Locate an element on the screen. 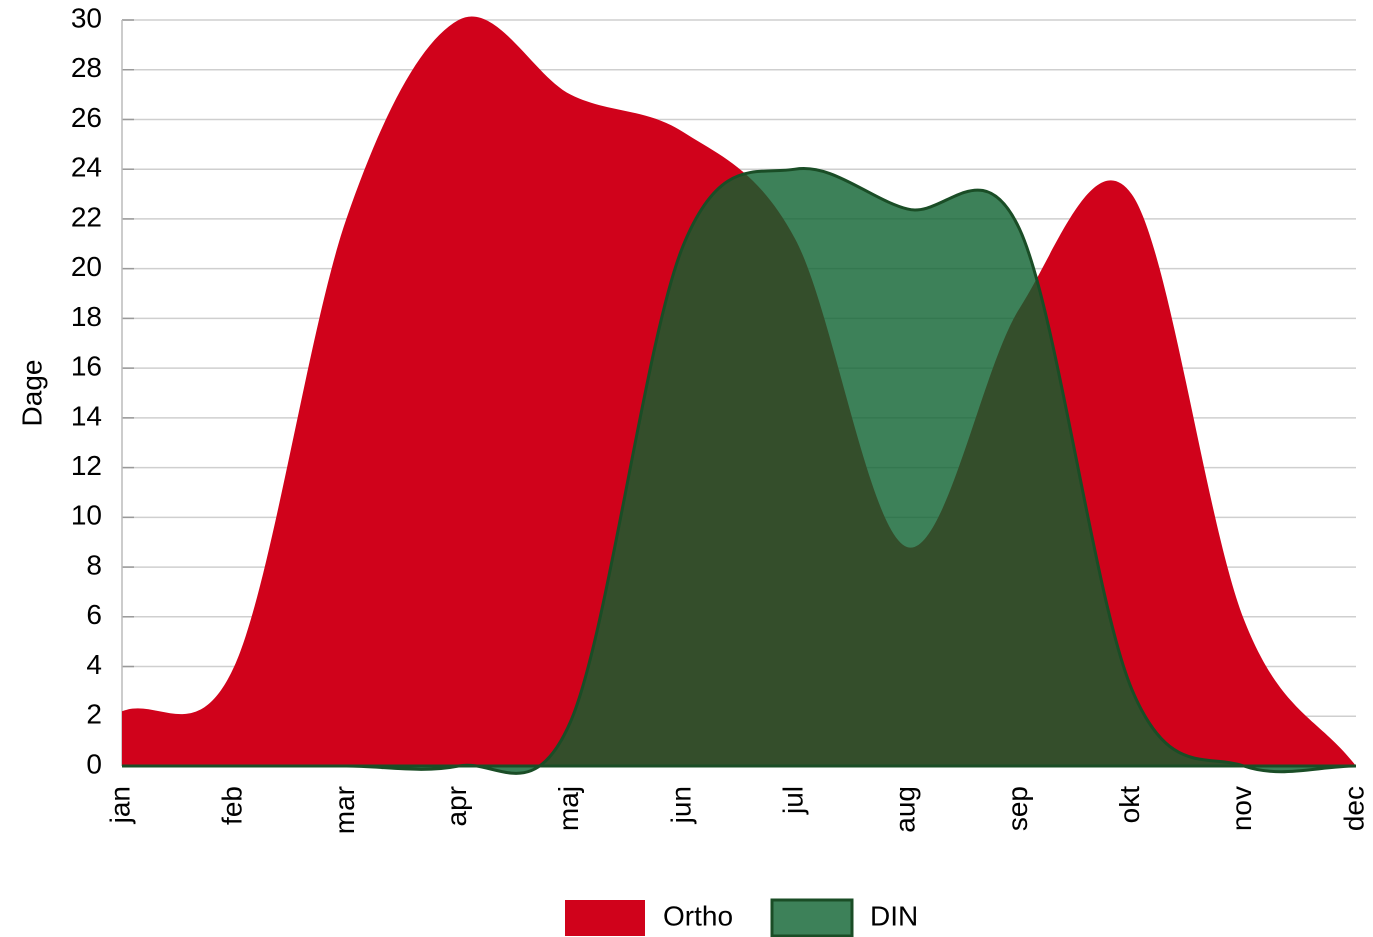  y-axis-label: Dage is located at coordinates (31, 393).